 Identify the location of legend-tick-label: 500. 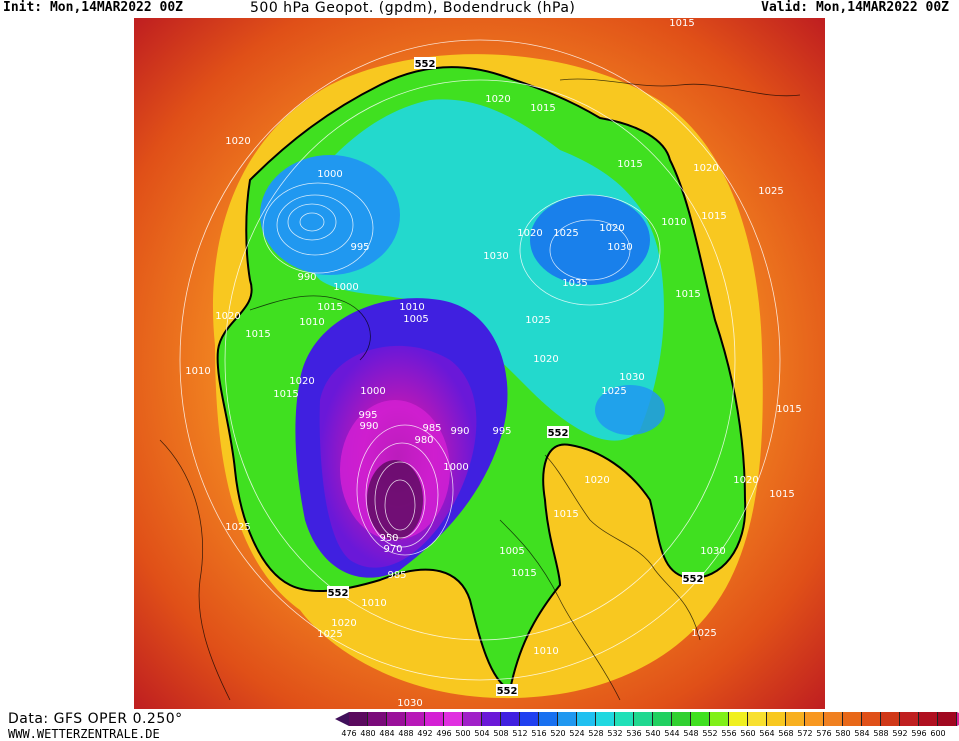
(463, 733).